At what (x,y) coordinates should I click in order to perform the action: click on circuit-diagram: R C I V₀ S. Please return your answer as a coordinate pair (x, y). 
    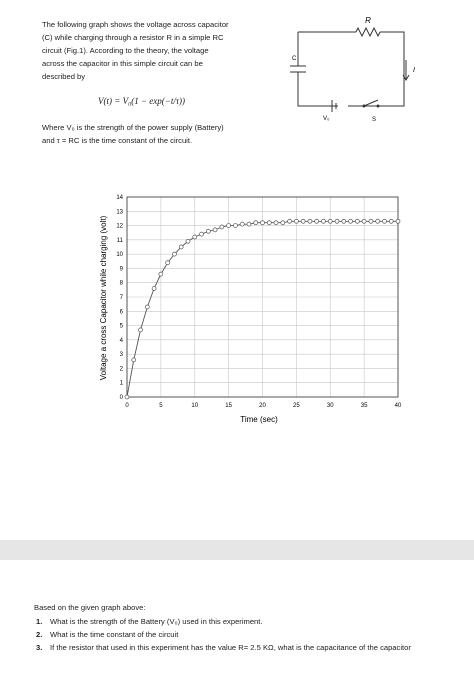
    Looking at the image, I should click on (352, 69).